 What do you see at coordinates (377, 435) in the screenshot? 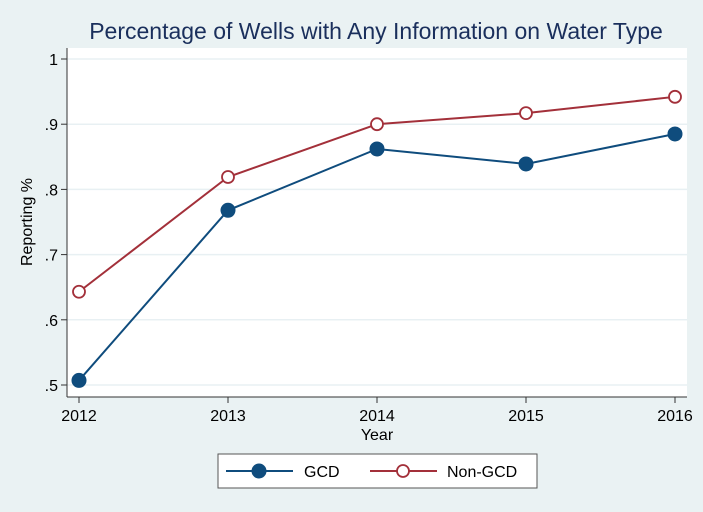
I see `x-axis-title: Year` at bounding box center [377, 435].